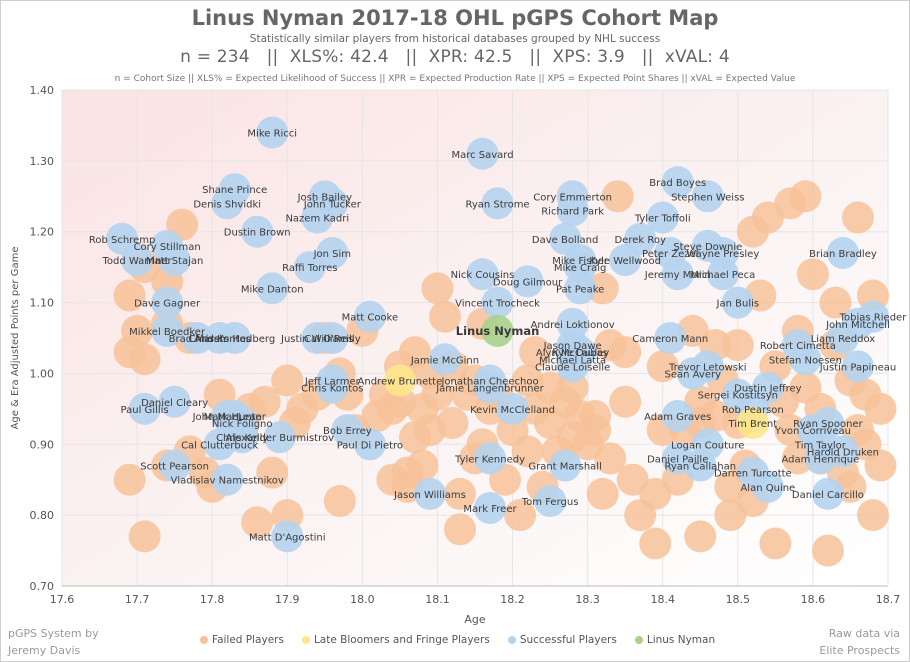 This screenshot has width=910, height=662. I want to click on player-label: Cameron Mann, so click(670, 339).